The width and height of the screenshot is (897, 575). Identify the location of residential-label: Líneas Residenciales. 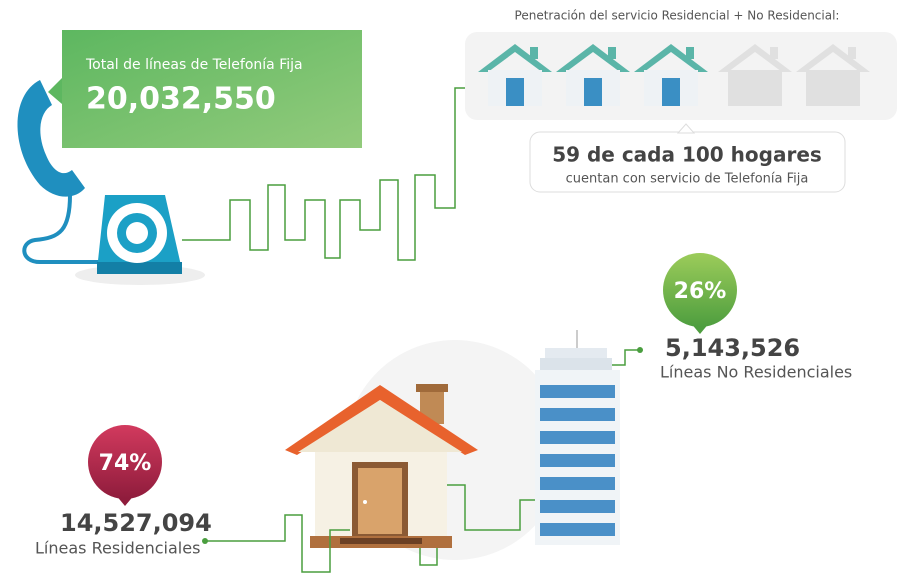
(117, 548).